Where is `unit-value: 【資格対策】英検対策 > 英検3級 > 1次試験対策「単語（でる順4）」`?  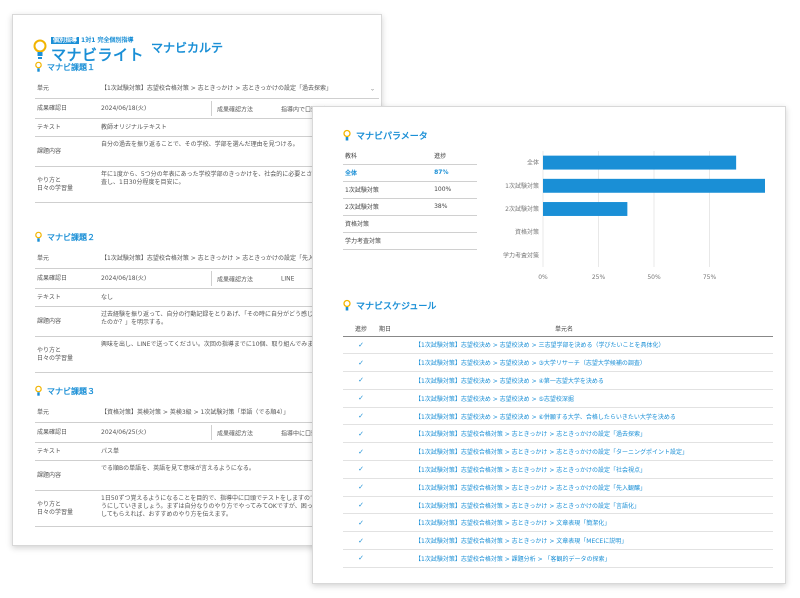
unit-value: 【資格対策】英検対策 > 英検3級 > 1次試験対策「単語（でる順4）」 is located at coordinates (195, 412).